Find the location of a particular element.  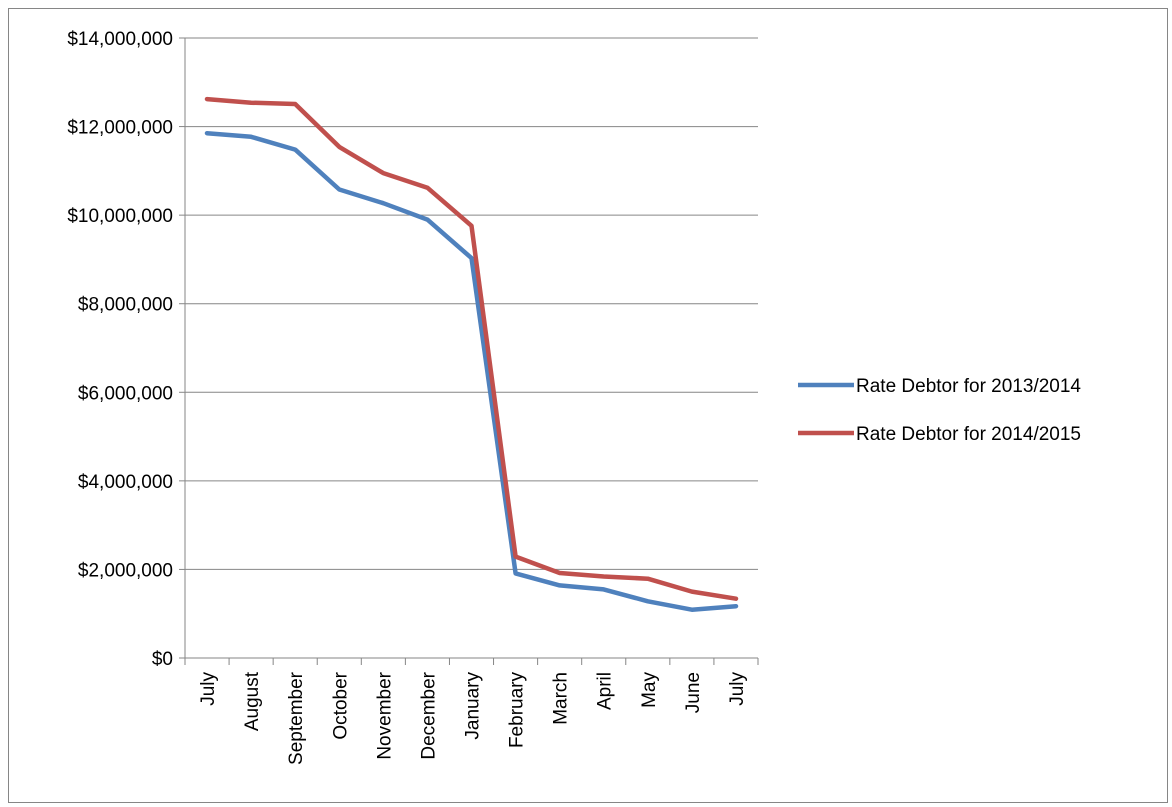

y-tick-label: $2,000,000 is located at coordinates (125, 570).